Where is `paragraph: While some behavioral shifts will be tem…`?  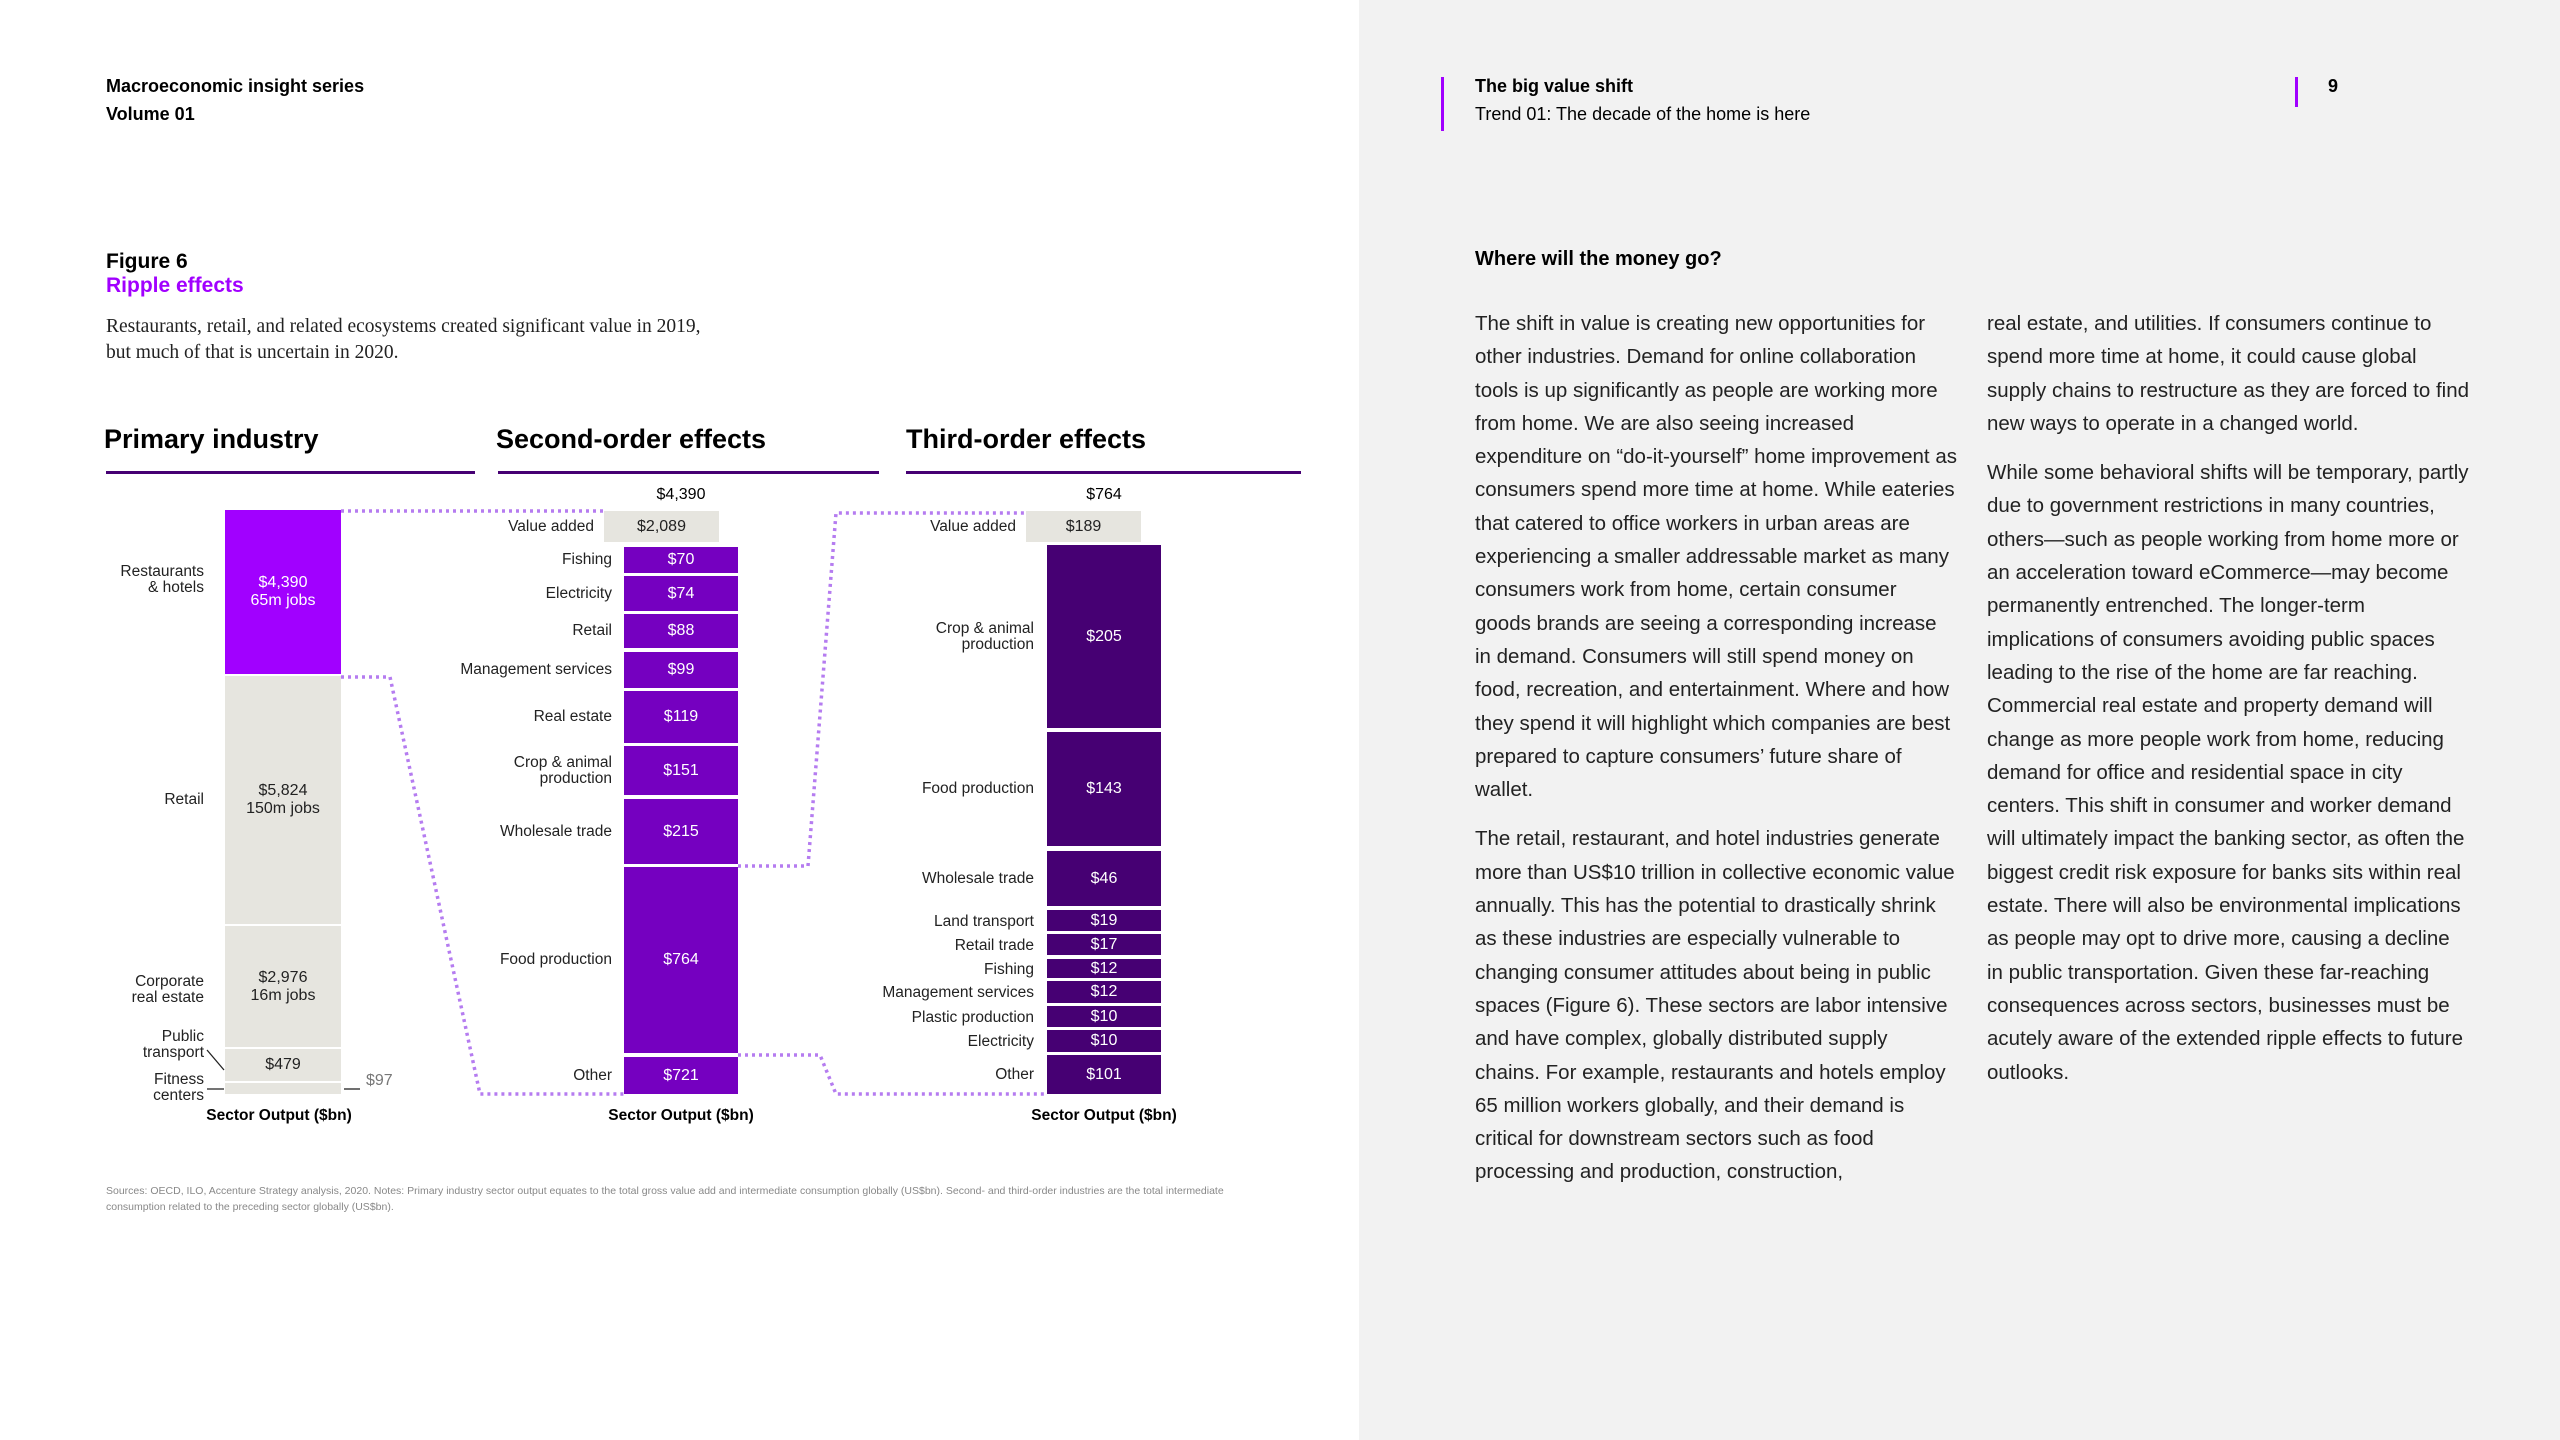 paragraph: While some behavioral shifts will be tem… is located at coordinates (2228, 772).